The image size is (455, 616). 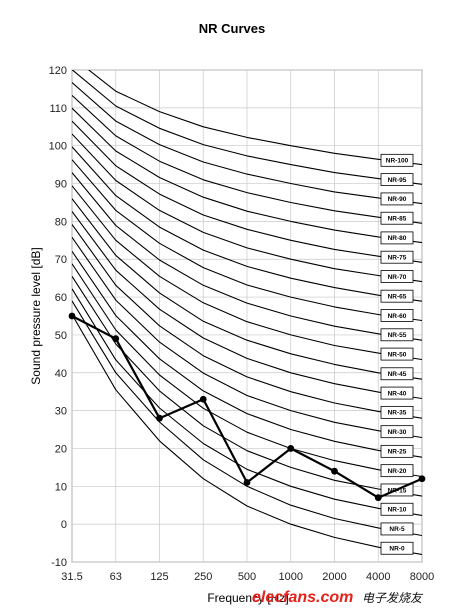 What do you see at coordinates (116, 577) in the screenshot?
I see `x-tick-label: 63` at bounding box center [116, 577].